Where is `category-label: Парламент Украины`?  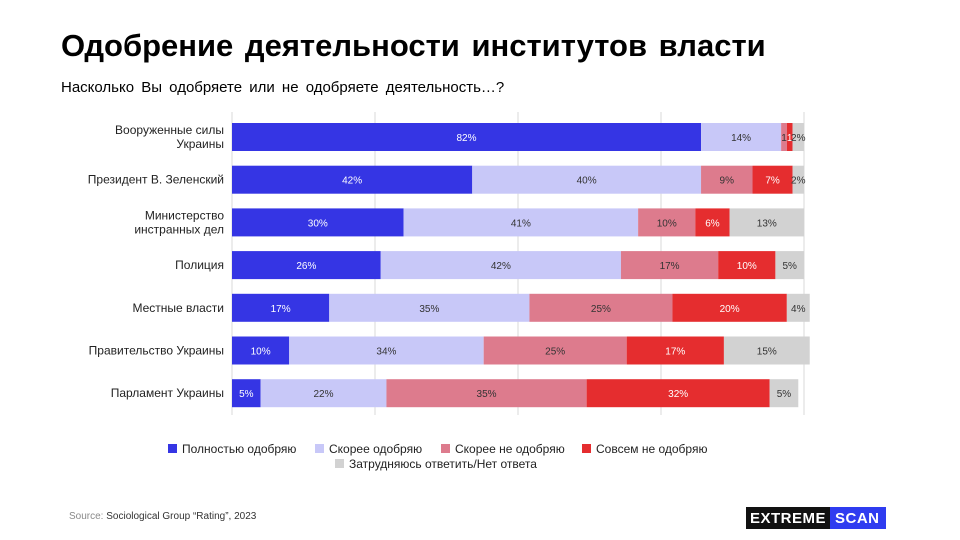 category-label: Парламент Украины is located at coordinates (167, 393).